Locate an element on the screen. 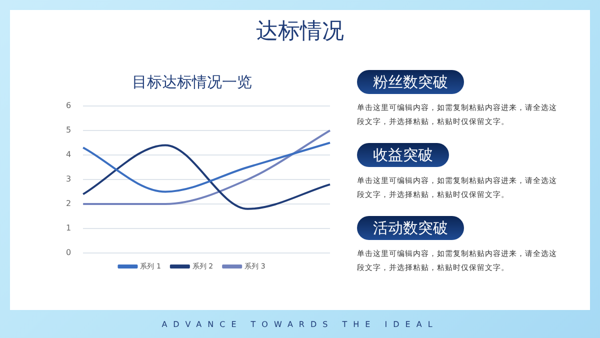 The width and height of the screenshot is (600, 338). text: 收益突破 is located at coordinates (403, 155).